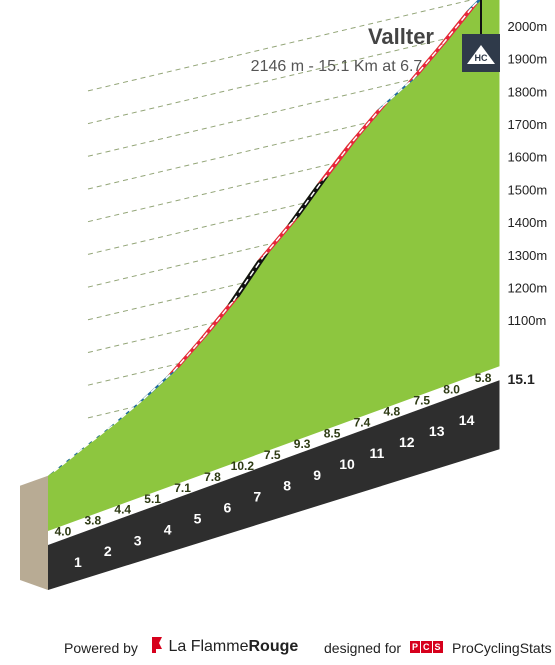 The width and height of the screenshot is (555, 665). Describe the element at coordinates (527, 0) in the screenshot. I see `elevation-tick-label: 2100m` at that location.